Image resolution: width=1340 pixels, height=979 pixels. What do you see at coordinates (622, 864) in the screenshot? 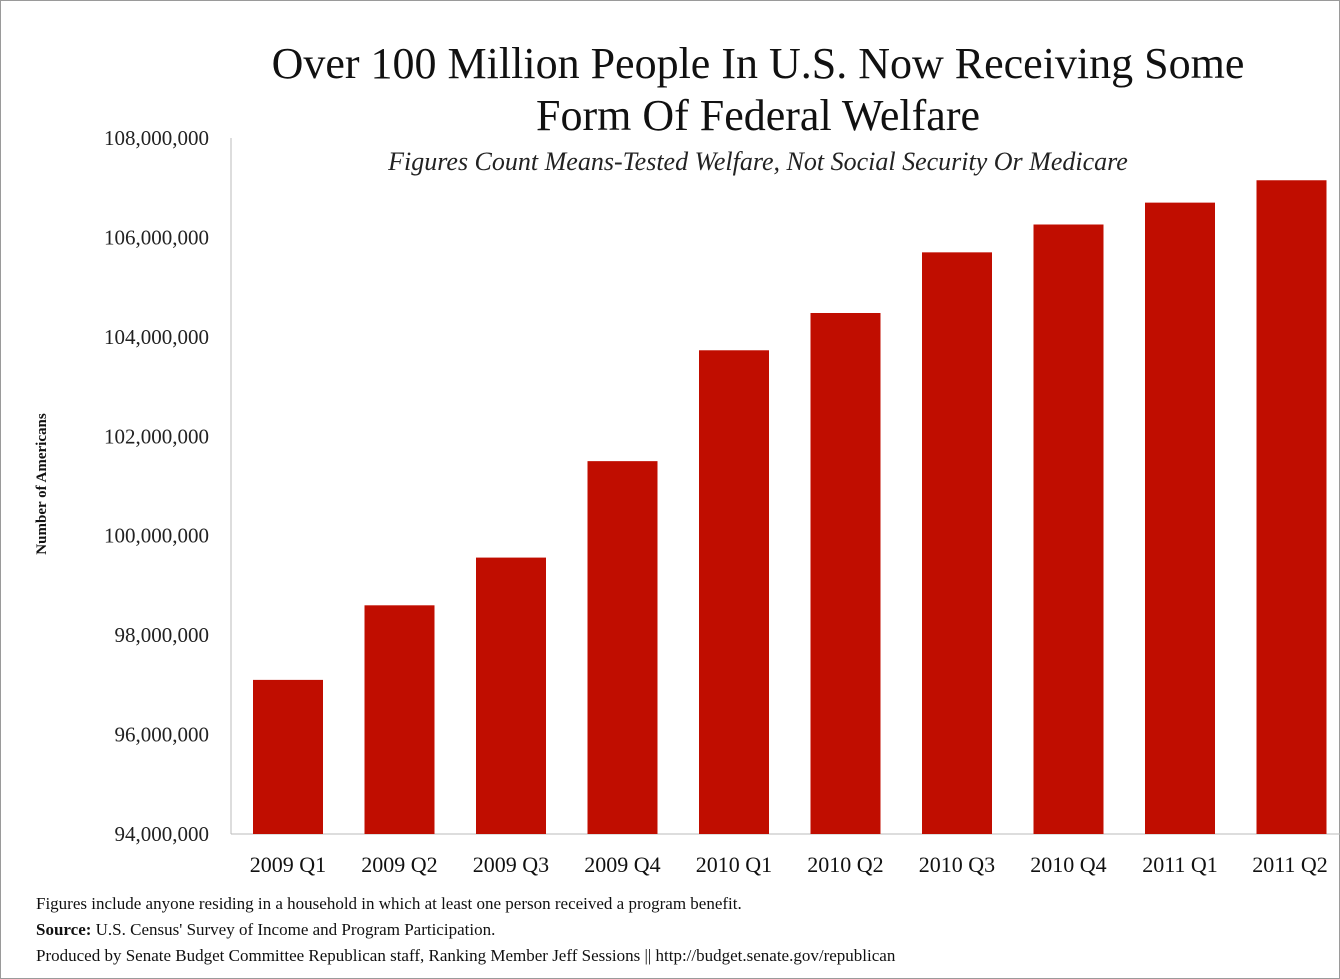
I see `x-tick-label: 2009 Q4` at bounding box center [622, 864].